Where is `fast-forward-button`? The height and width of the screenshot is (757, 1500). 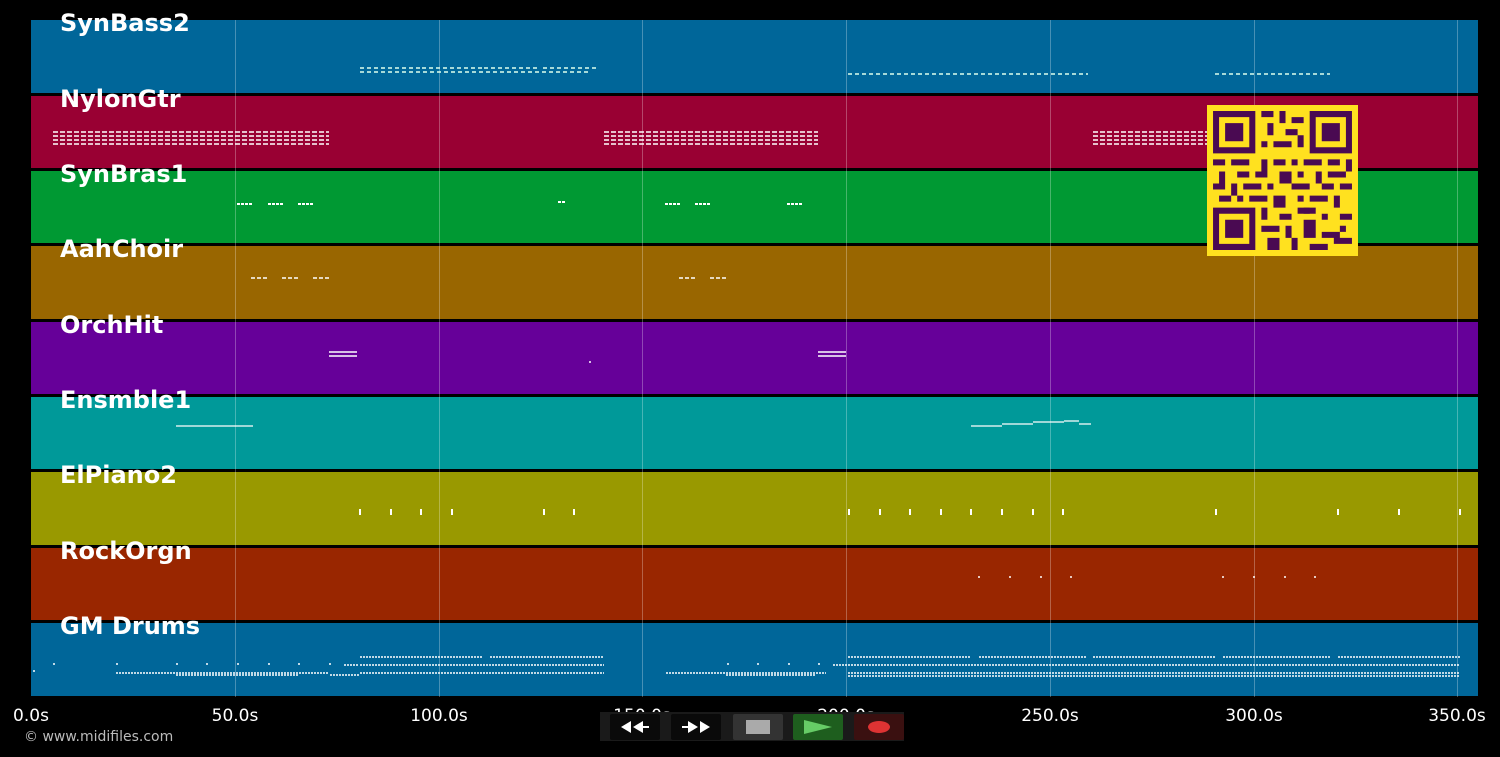 fast-forward-button is located at coordinates (696, 727).